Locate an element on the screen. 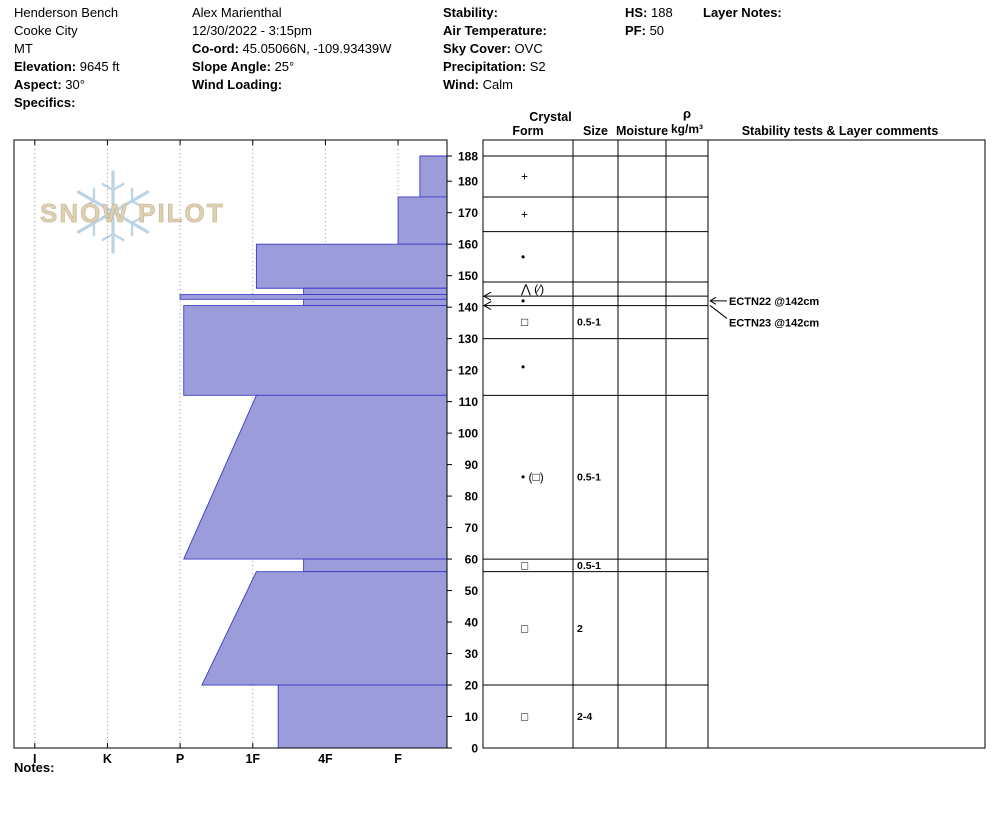 This screenshot has width=994, height=840. header-field: Stability: is located at coordinates (470, 12).